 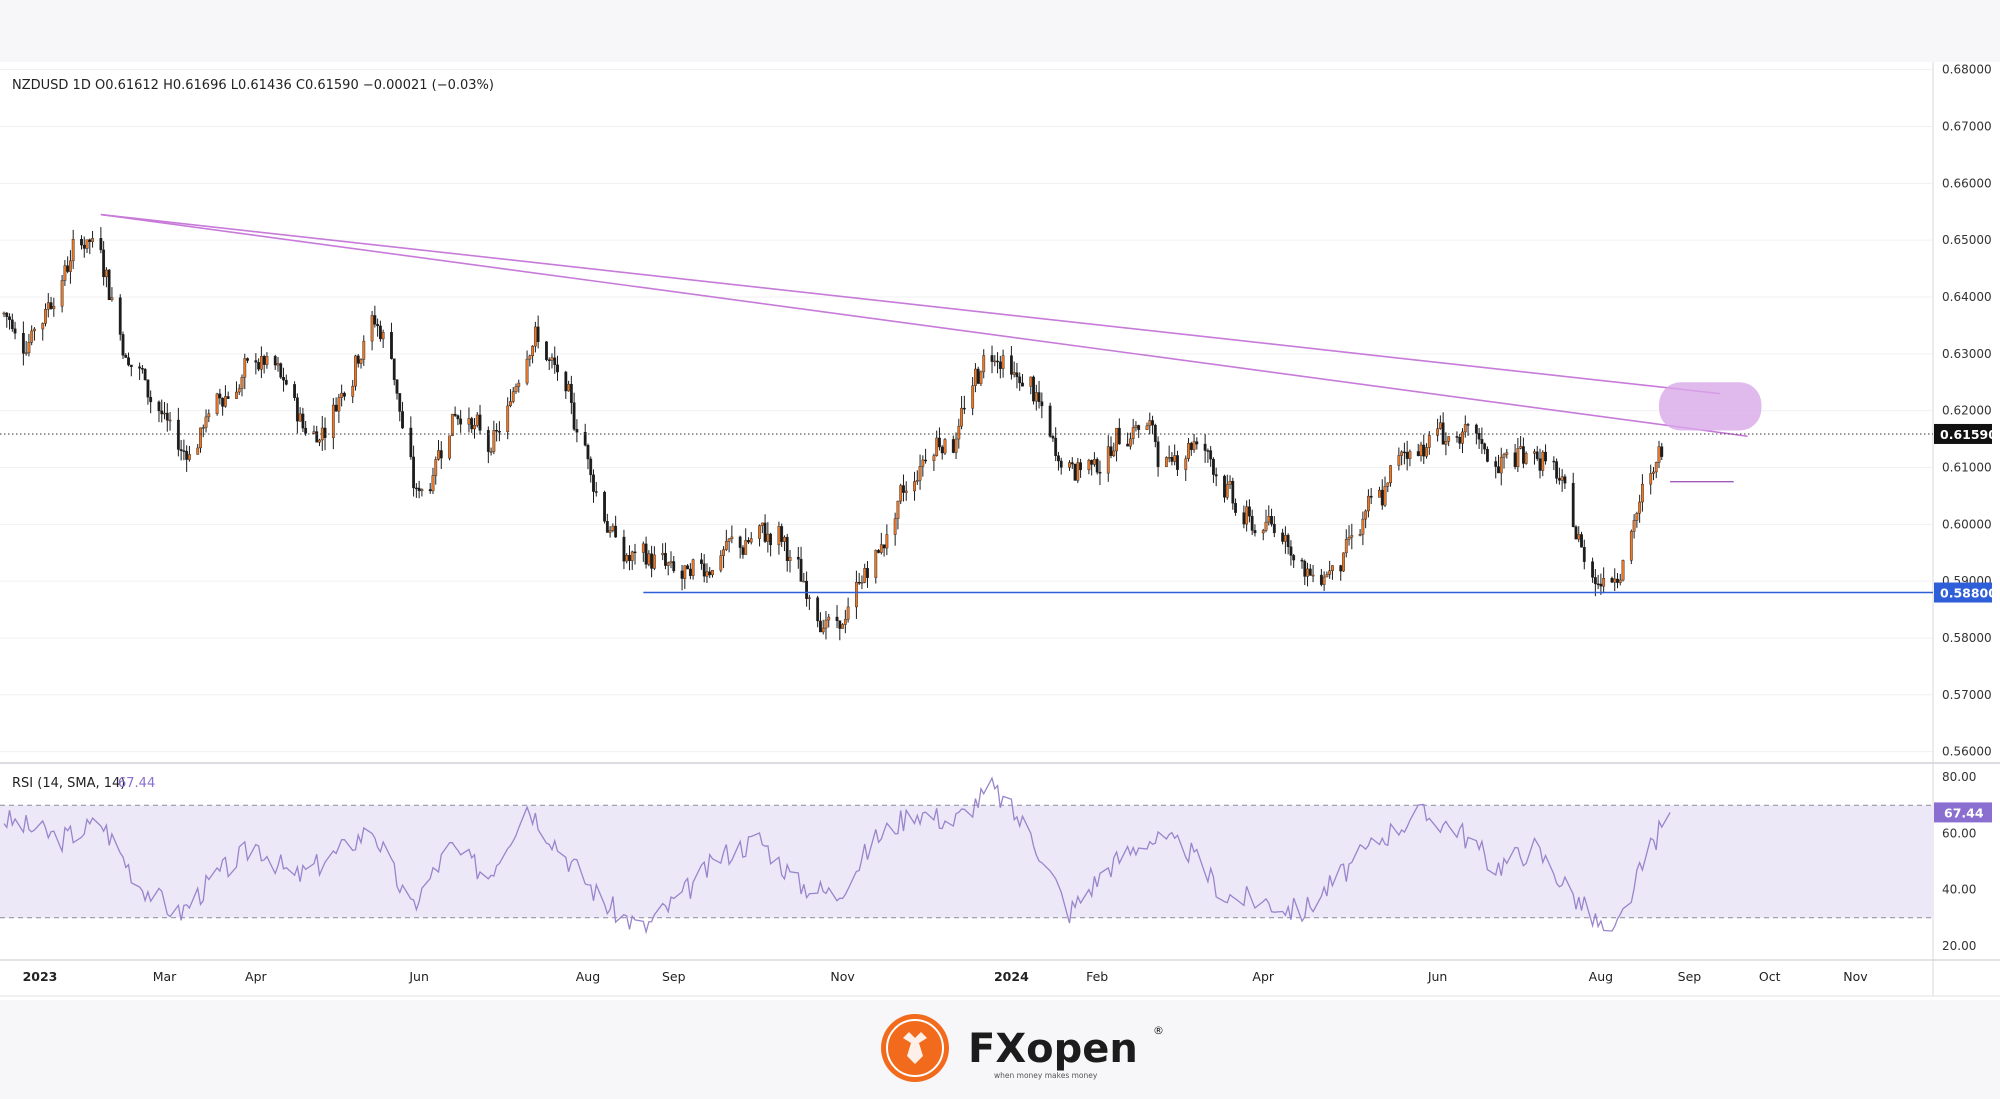 I want to click on resistance-zone, so click(x=1710, y=406).